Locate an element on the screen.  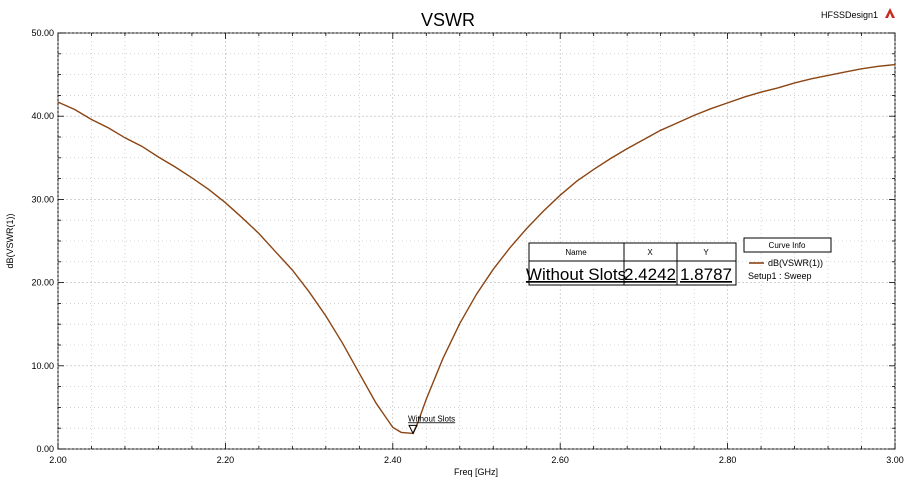
marker-table-y: 1.8787 is located at coordinates (706, 274).